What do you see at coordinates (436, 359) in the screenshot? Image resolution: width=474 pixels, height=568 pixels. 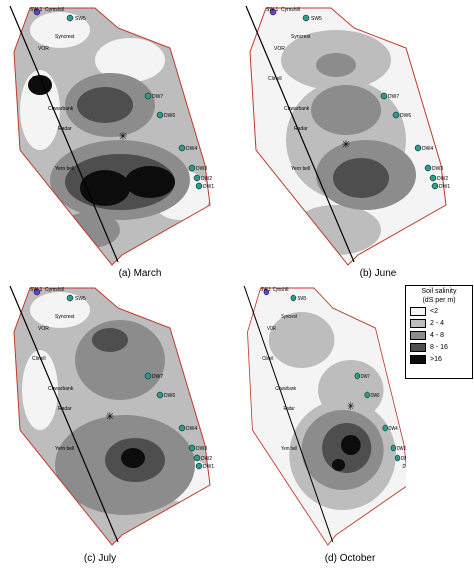 I see `legend-label: >16` at bounding box center [436, 359].